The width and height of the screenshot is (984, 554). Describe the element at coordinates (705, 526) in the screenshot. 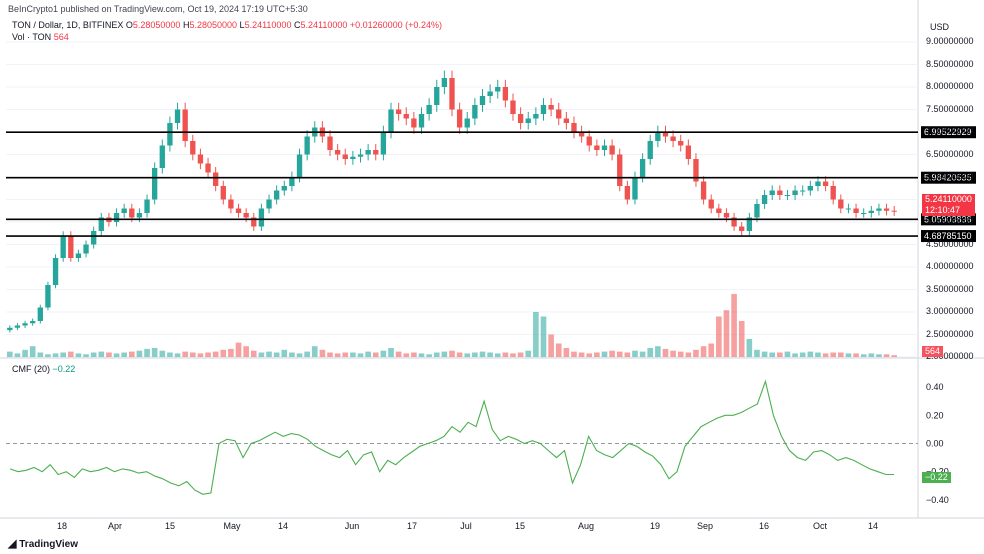

I see `time-tick-label: Sep` at that location.